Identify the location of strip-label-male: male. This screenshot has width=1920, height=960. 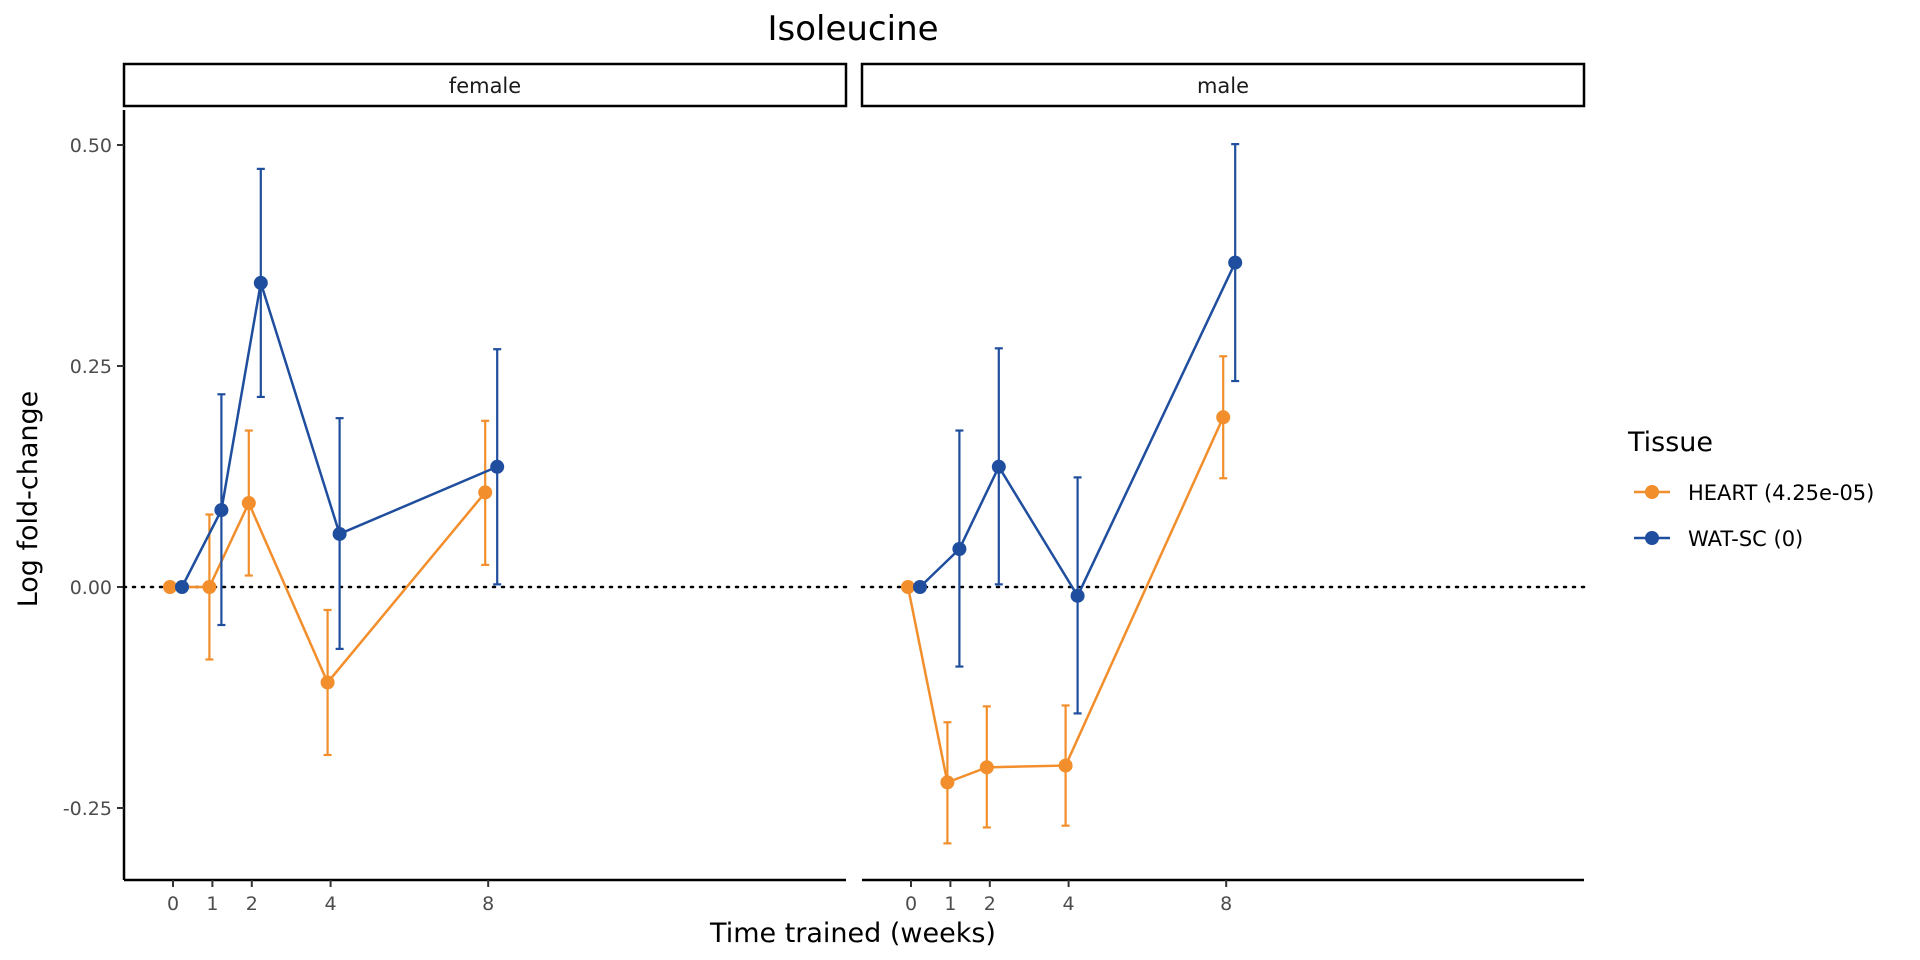
(1223, 86).